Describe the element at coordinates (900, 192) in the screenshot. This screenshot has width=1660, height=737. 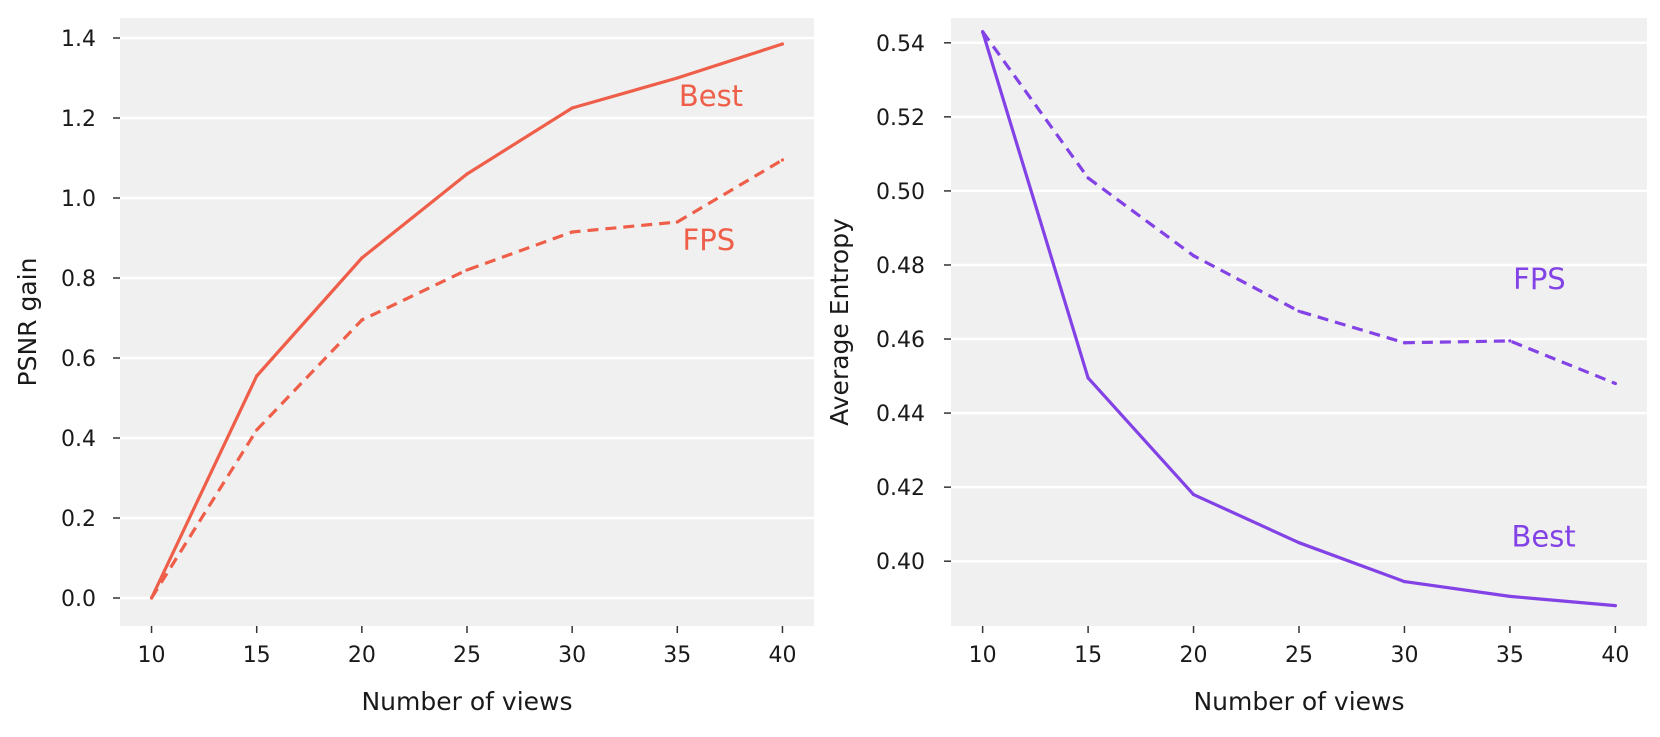
I see `y-tick-label: 0.50` at that location.